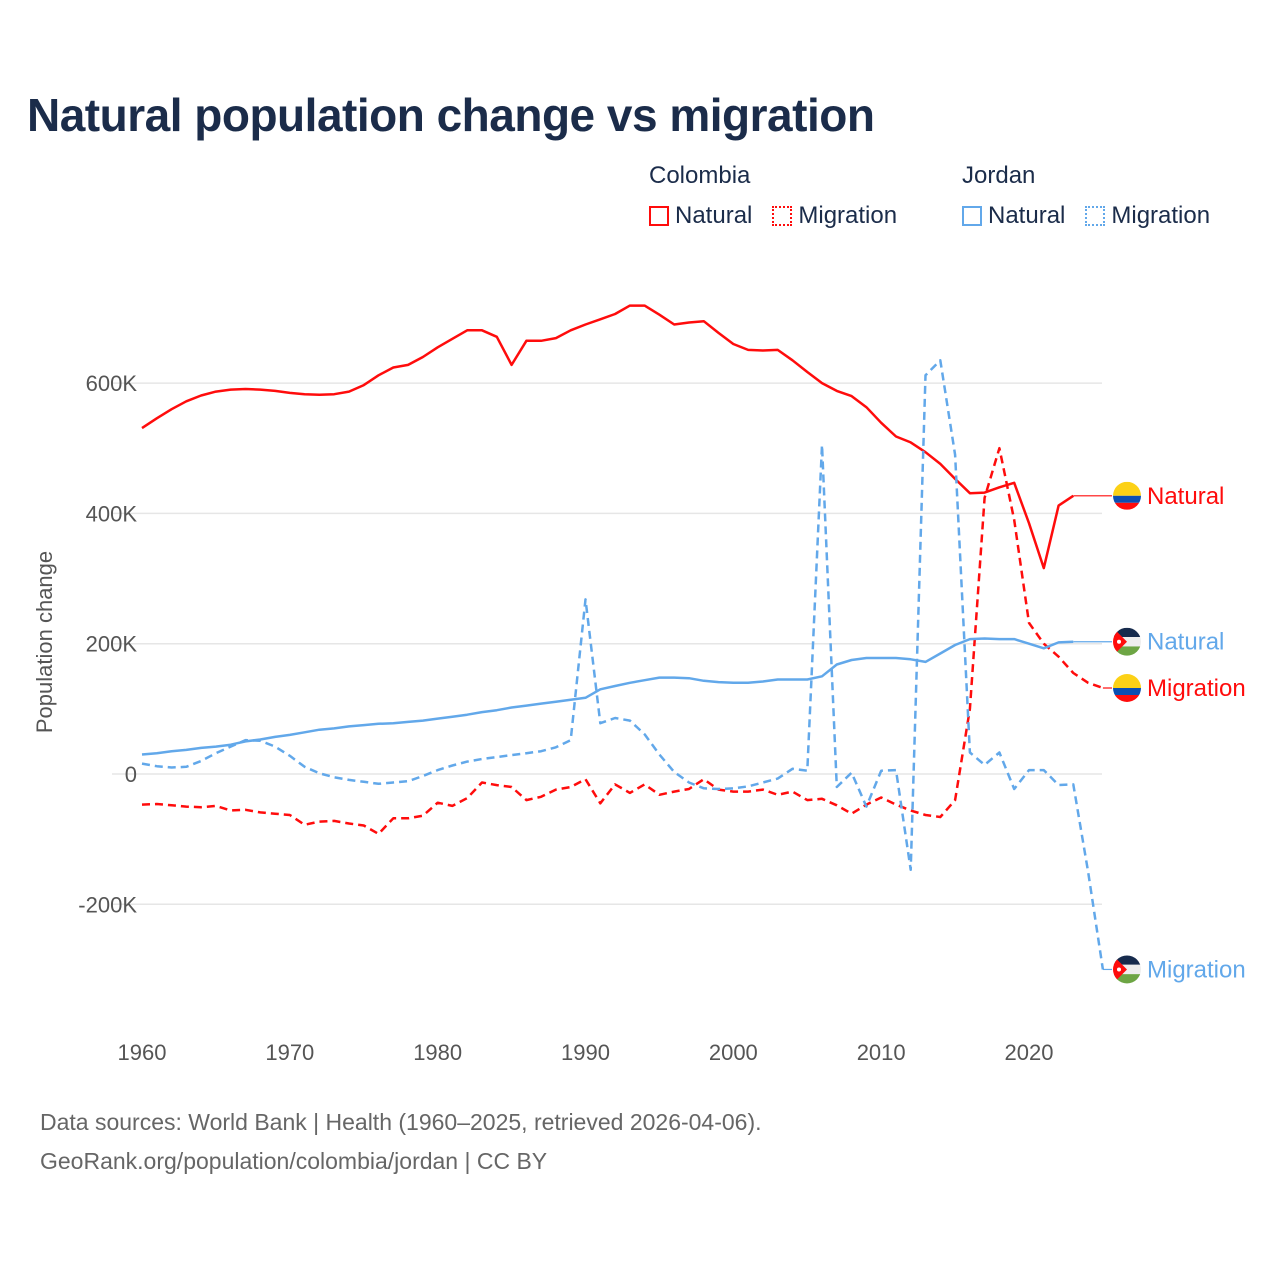 Image resolution: width=1280 pixels, height=1280 pixels. What do you see at coordinates (607, 696) in the screenshot?
I see `series-line-jordan-natural` at bounding box center [607, 696].